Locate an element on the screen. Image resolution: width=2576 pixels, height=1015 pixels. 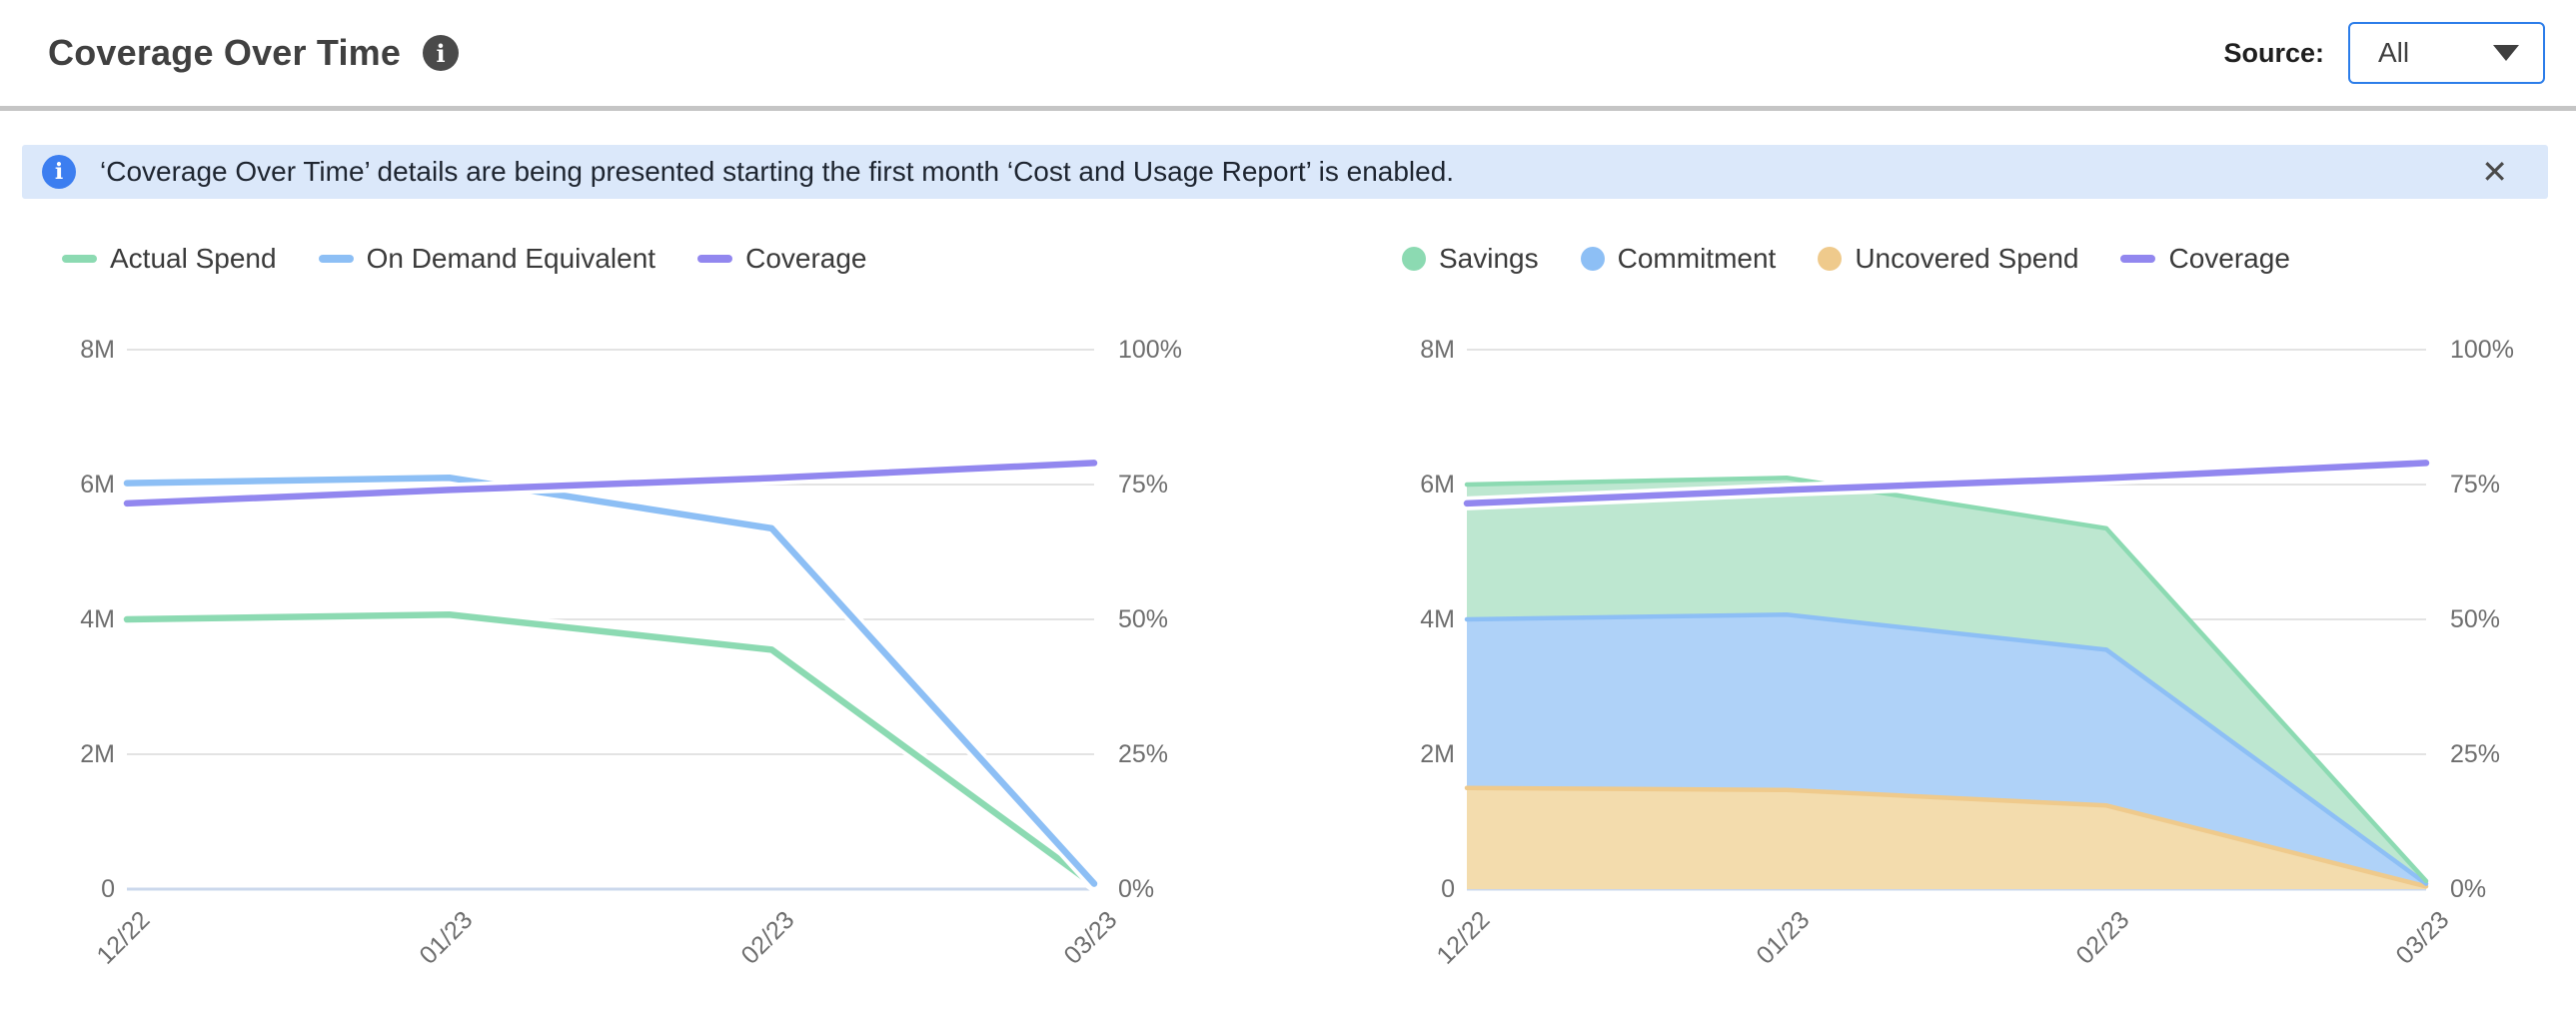
source-filter: Source: All is located at coordinates (2384, 53).